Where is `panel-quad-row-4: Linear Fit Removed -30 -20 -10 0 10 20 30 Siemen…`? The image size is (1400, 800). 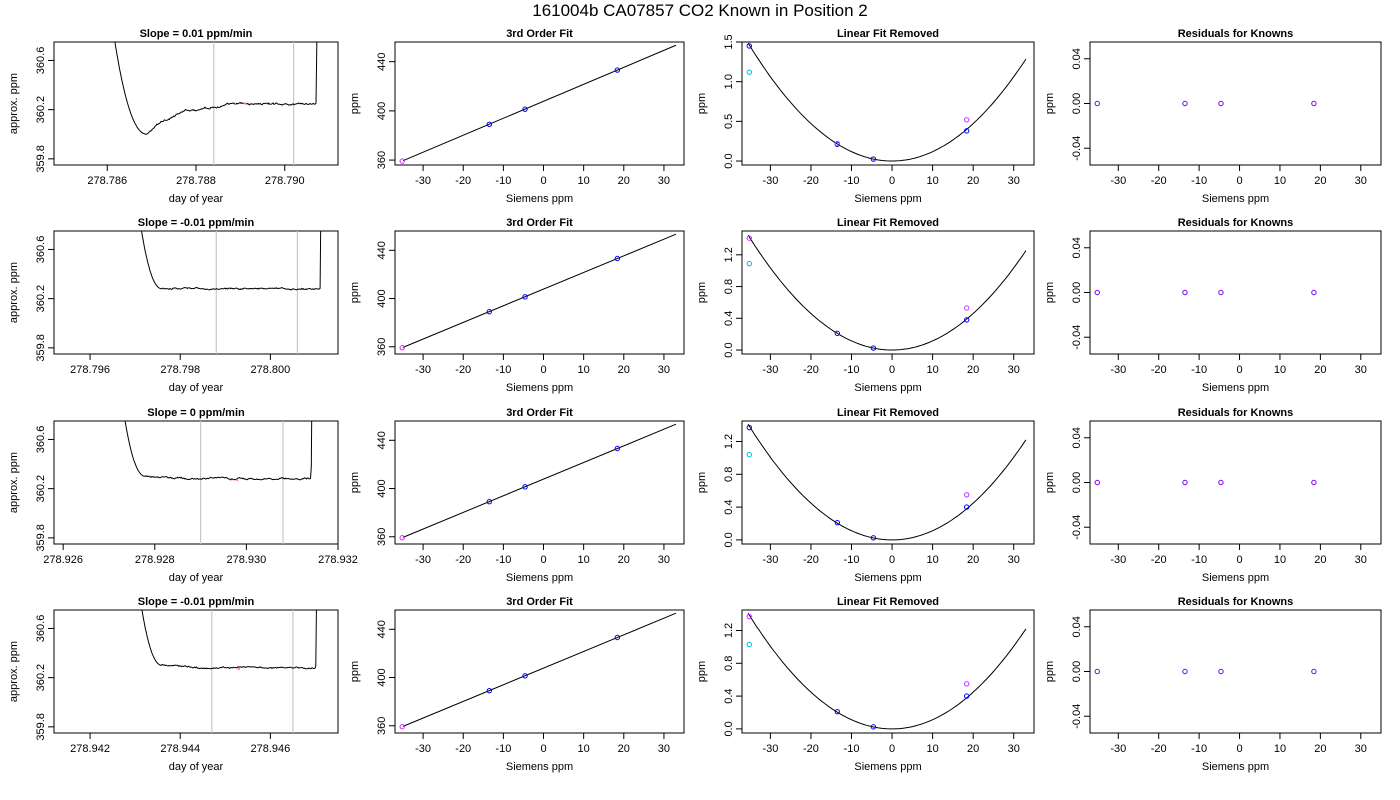
panel-quad-row-4: Linear Fit Removed -30 -20 -10 0 10 20 30 Siemen… is located at coordinates (865, 684).